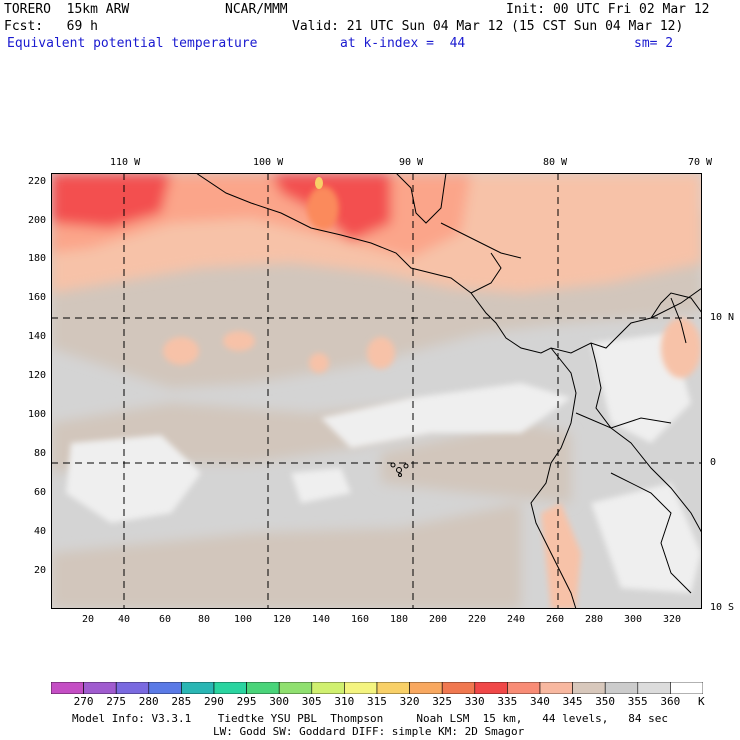 The width and height of the screenshot is (740, 740). Describe the element at coordinates (654, 43) in the screenshot. I see `smoothing-info: sm= 2` at that location.